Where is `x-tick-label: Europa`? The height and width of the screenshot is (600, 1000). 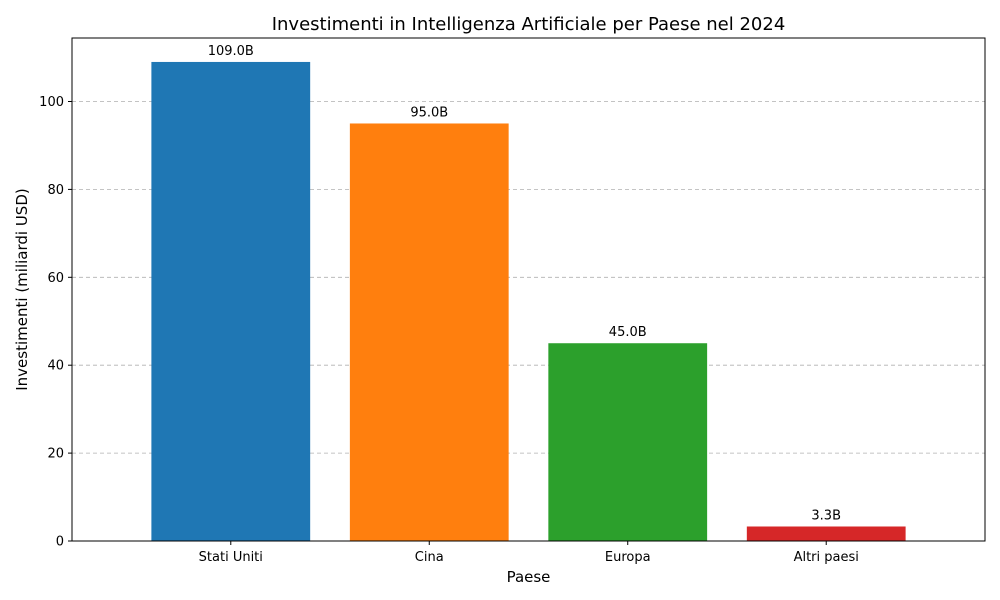 x-tick-label: Europa is located at coordinates (628, 557).